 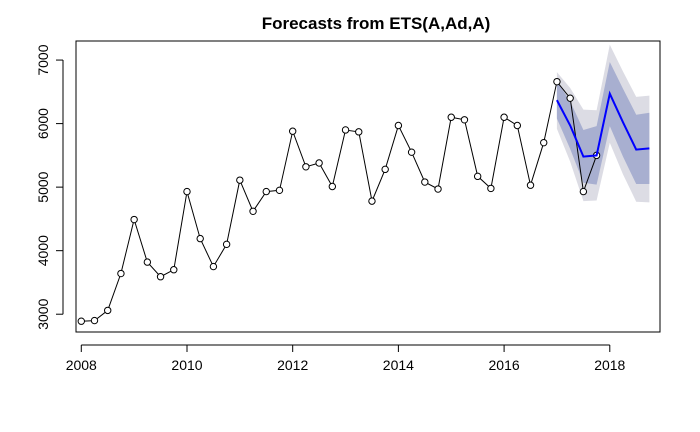 What do you see at coordinates (43, 186) in the screenshot?
I see `y-tick-label: 5000` at bounding box center [43, 186].